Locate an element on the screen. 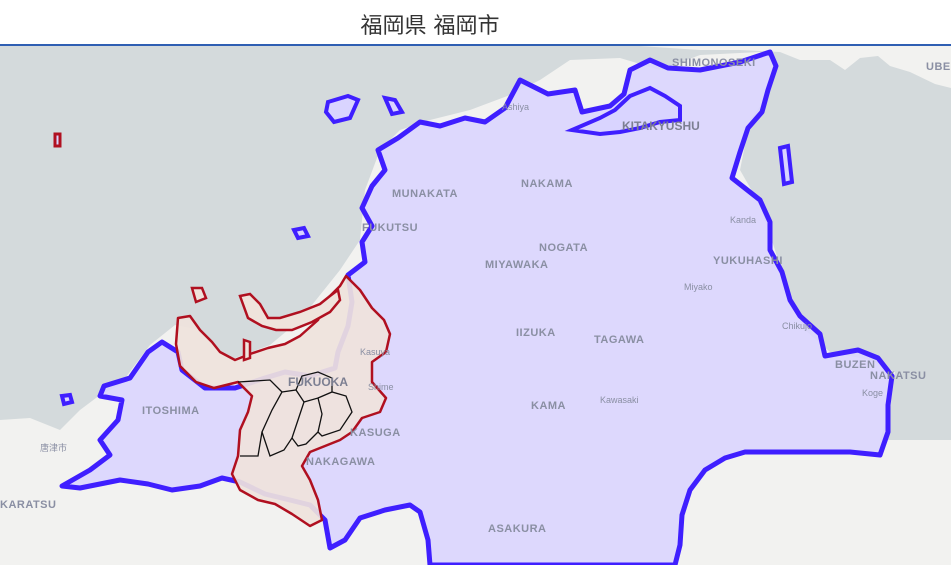  label-karatsu: KARATSU is located at coordinates (28, 505).